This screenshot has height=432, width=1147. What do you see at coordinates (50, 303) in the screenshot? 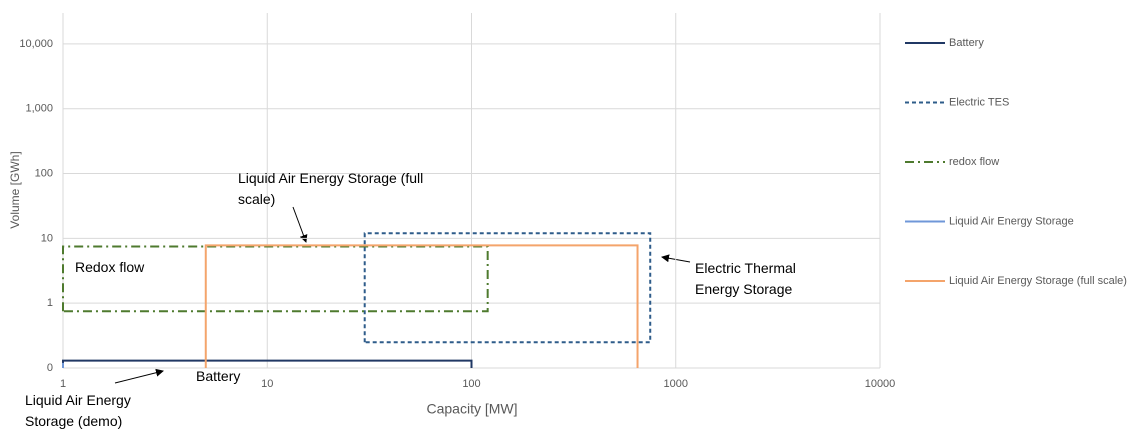
I see `y-tick-label: 1` at bounding box center [50, 303].